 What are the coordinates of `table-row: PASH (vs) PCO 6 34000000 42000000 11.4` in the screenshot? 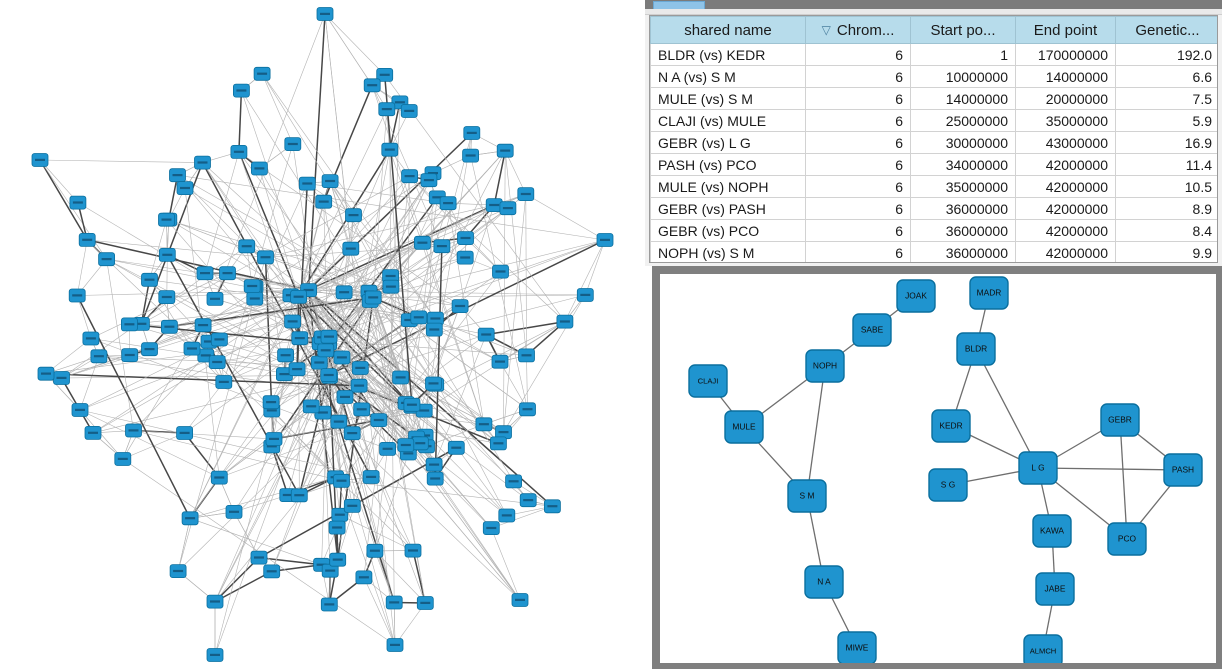 It's located at (933, 164).